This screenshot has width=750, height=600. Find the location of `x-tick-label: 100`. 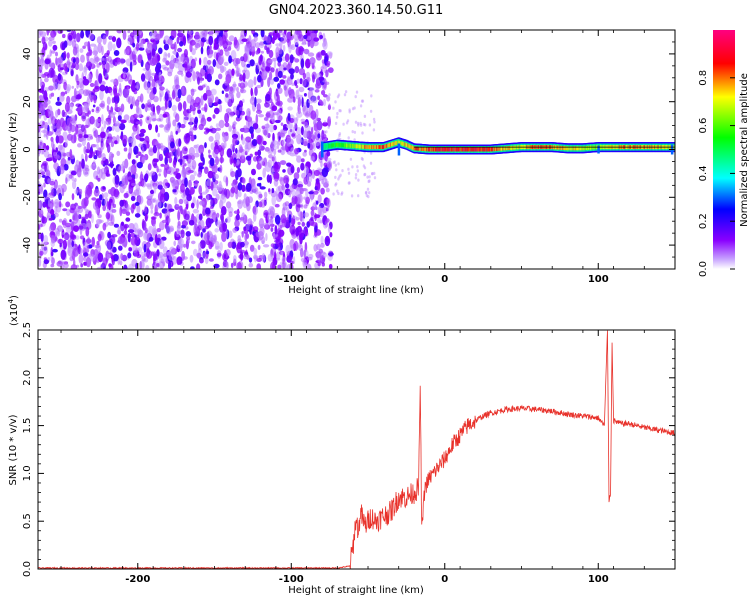

x-tick-label: 100 is located at coordinates (598, 579).